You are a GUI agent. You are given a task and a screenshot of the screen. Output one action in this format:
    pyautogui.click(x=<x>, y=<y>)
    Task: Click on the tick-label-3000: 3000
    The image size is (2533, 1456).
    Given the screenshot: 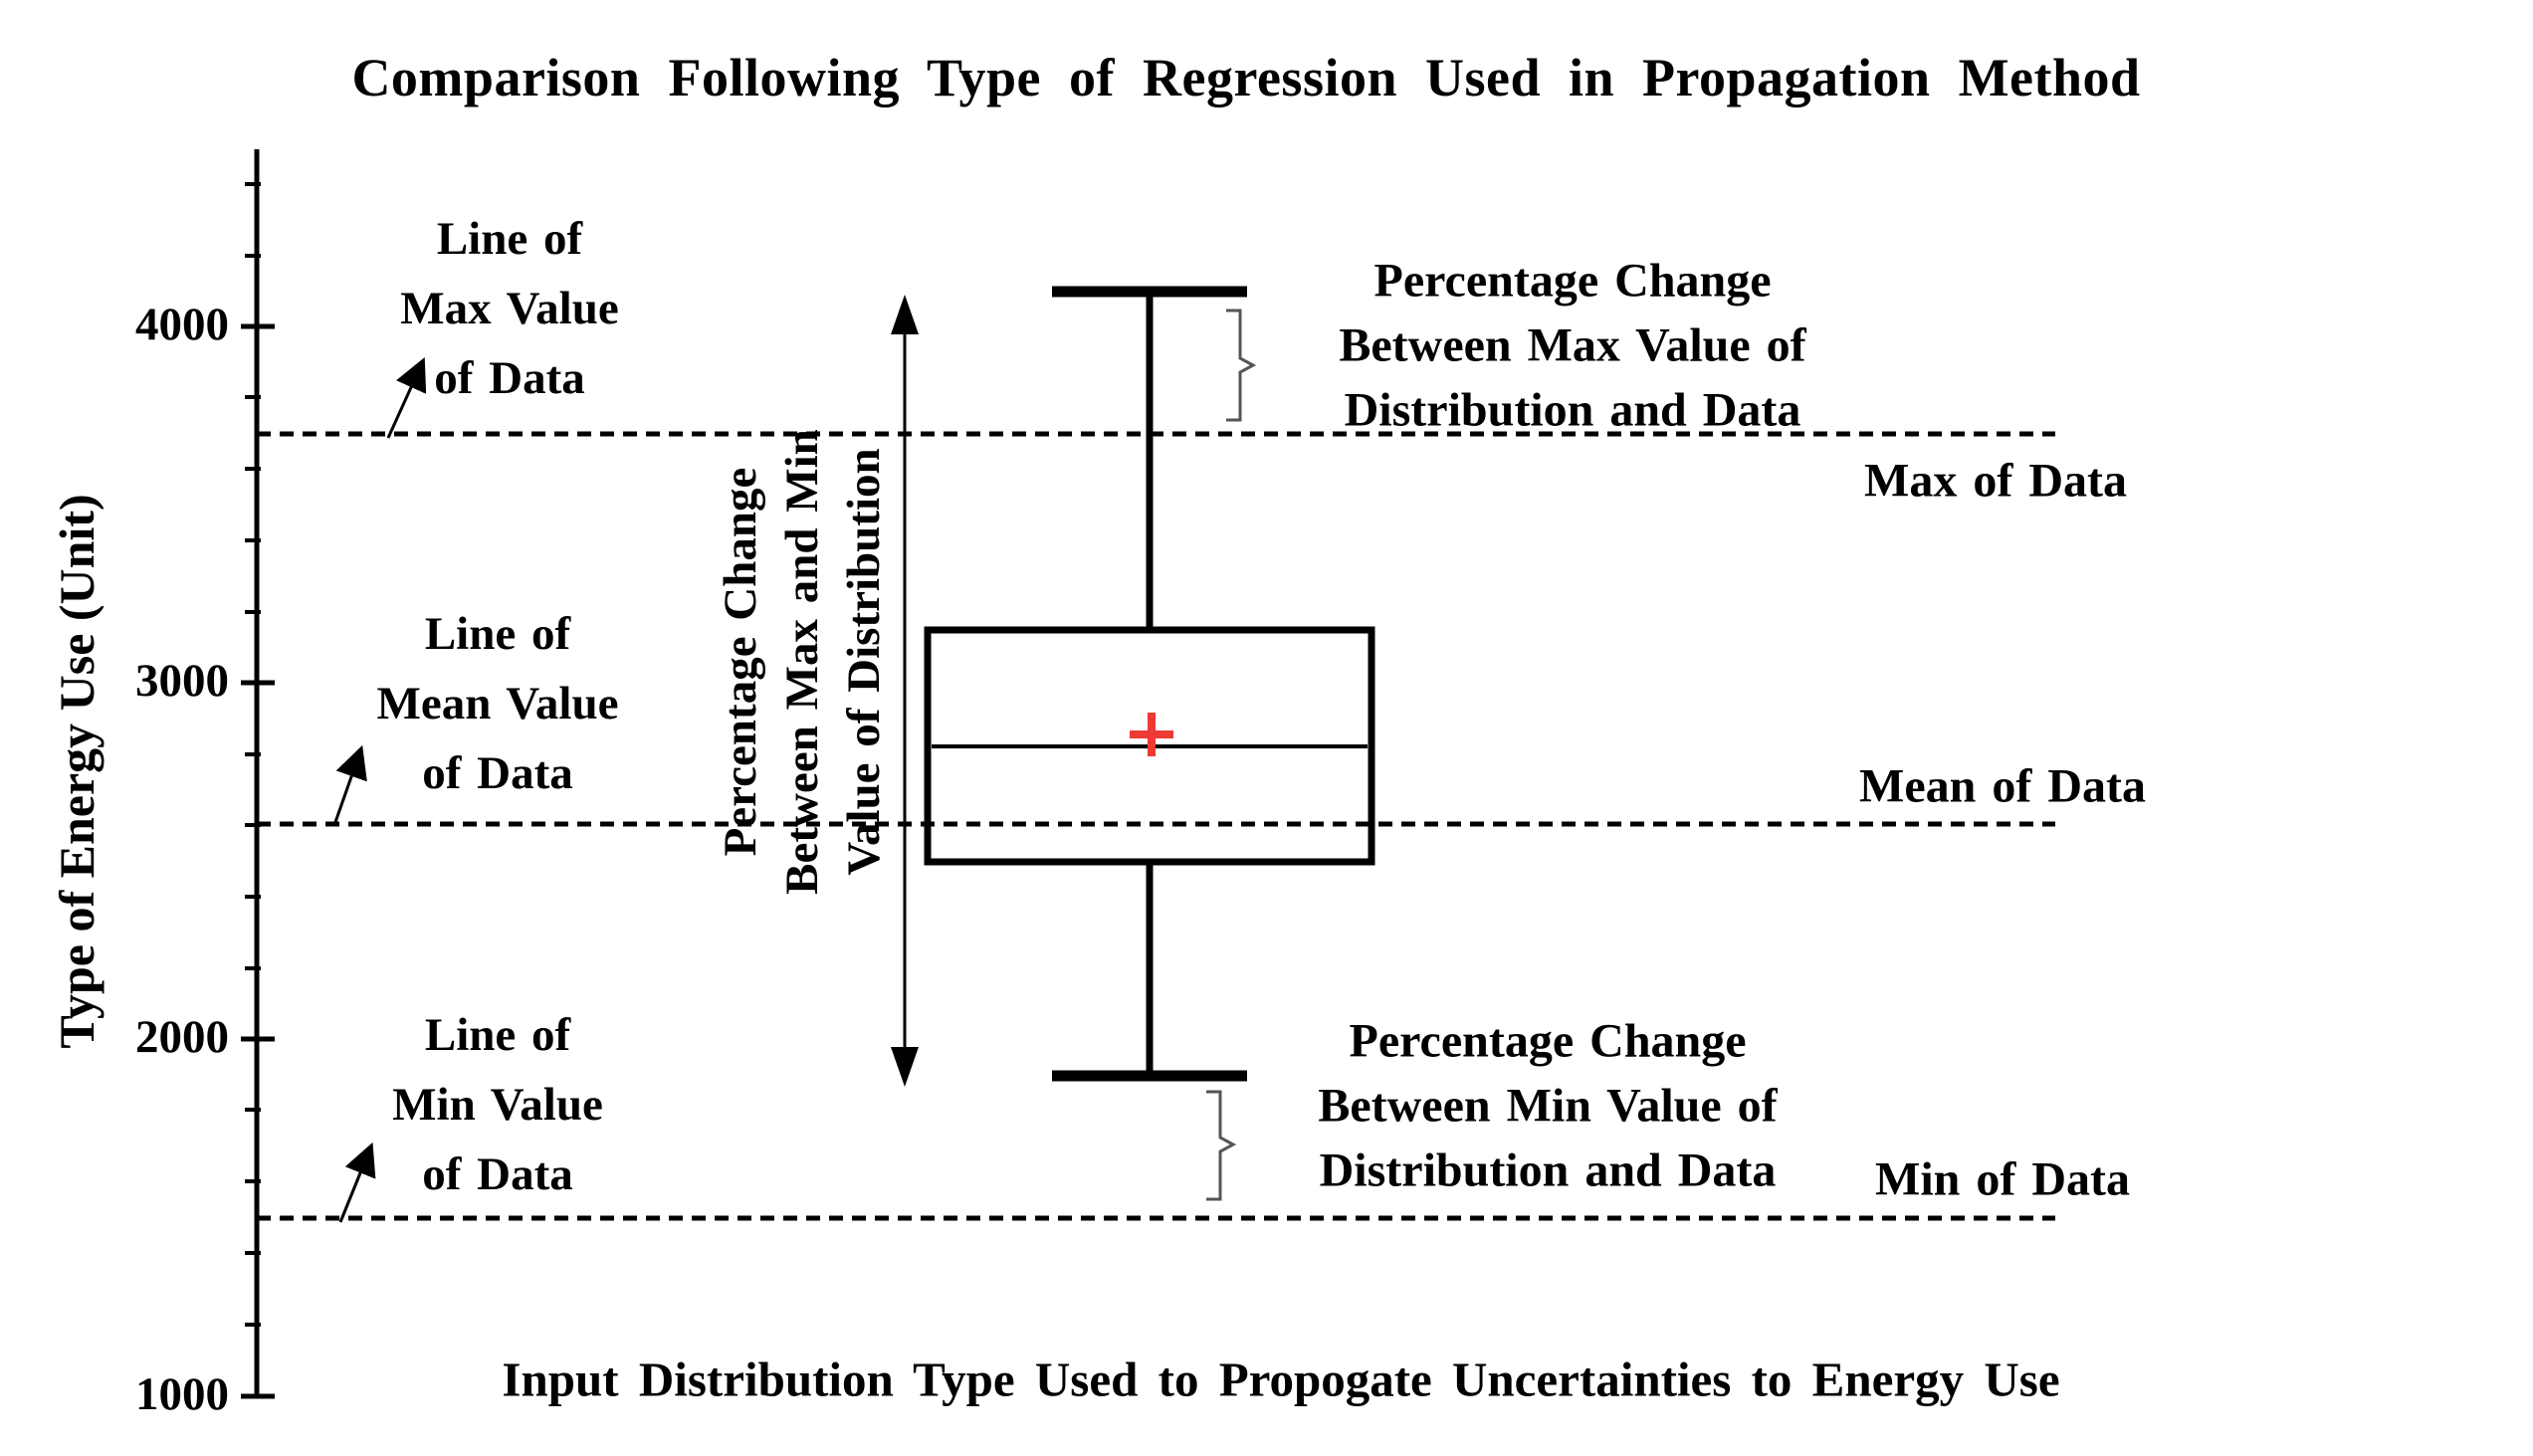 What is the action you would take?
    pyautogui.click(x=182, y=680)
    